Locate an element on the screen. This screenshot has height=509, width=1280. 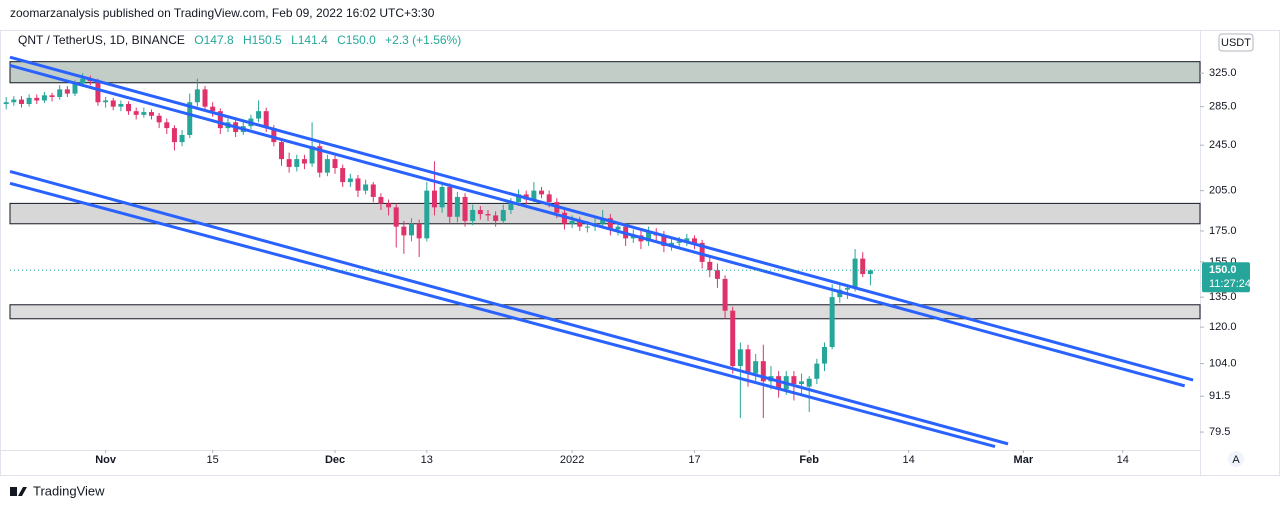
logo-mark is located at coordinates (13, 491).